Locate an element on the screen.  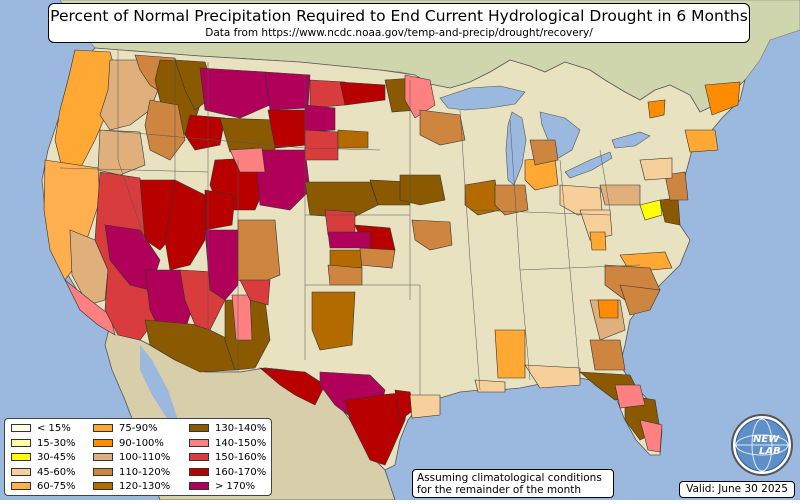
region-nm-red is located at coordinates (255, 292).